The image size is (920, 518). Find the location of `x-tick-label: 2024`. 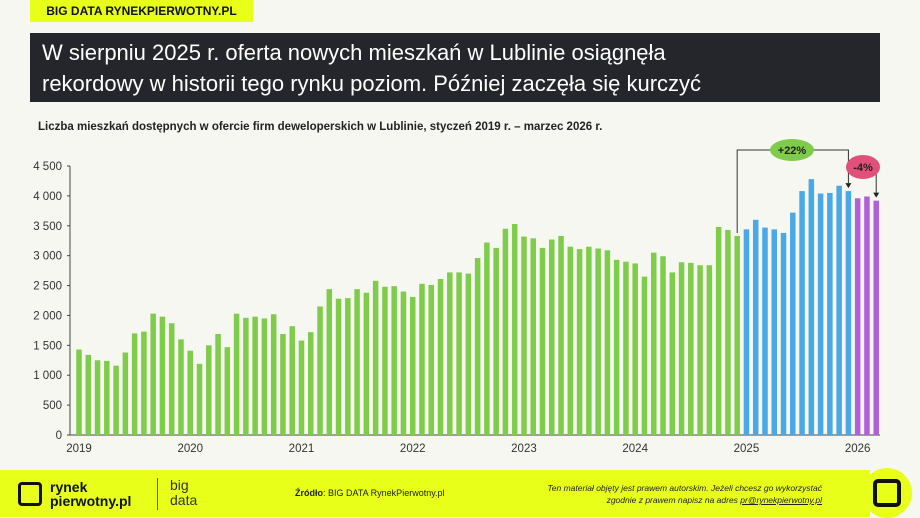

x-tick-label: 2024 is located at coordinates (635, 449).